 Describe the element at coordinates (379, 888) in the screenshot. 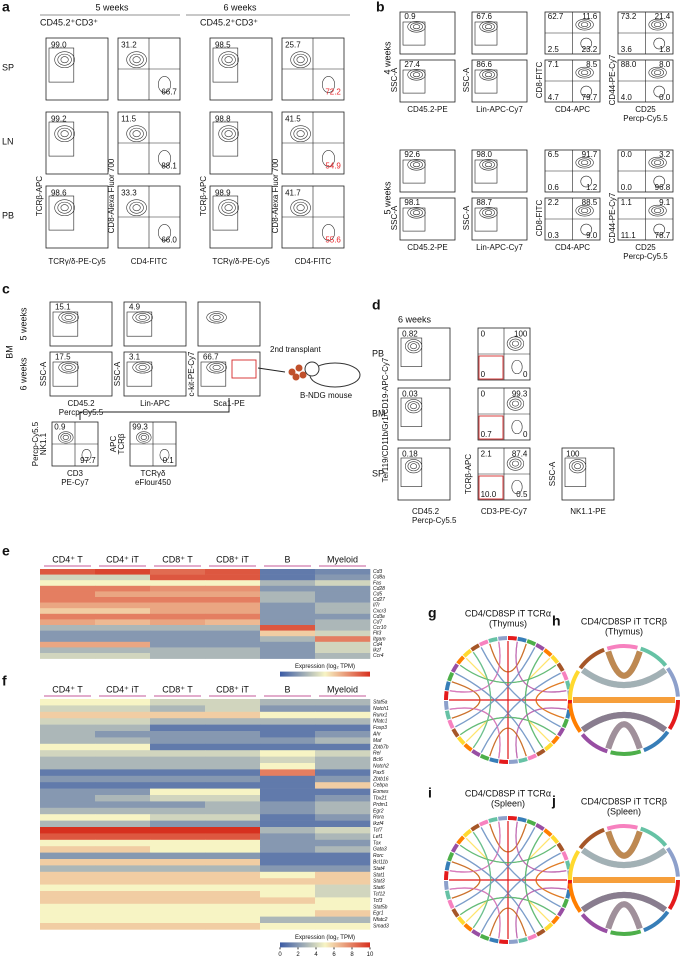

I see `gene-label: Stat6` at that location.